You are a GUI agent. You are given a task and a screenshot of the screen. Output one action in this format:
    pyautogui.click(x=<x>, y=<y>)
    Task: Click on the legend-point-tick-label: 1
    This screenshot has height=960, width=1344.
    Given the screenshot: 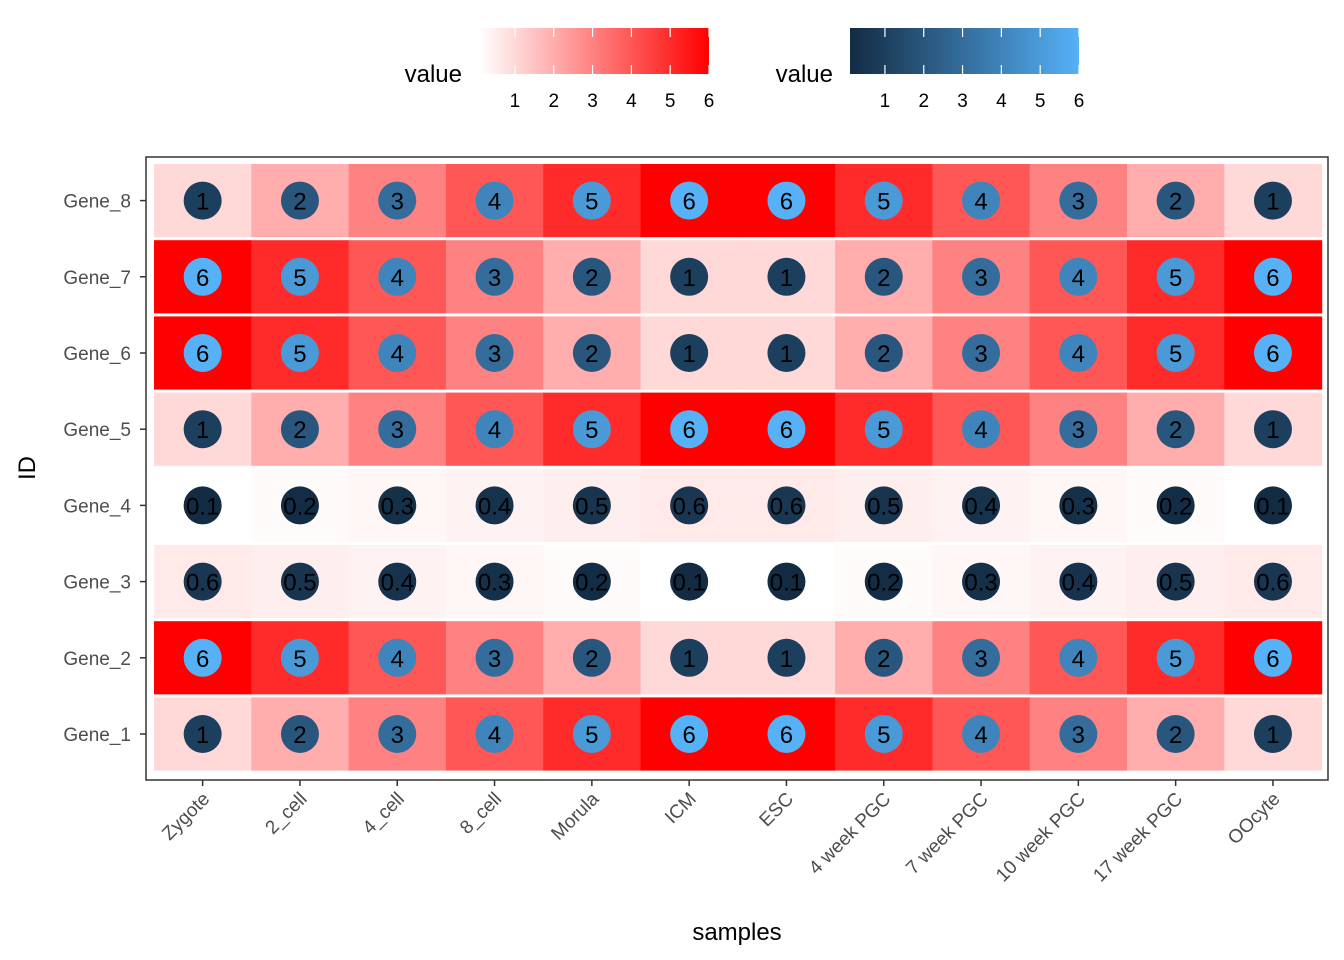 What is the action you would take?
    pyautogui.click(x=885, y=101)
    